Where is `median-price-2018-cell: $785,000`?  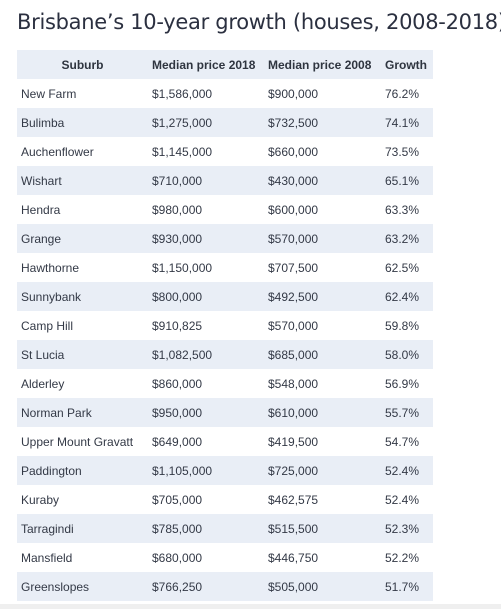 median-price-2018-cell: $785,000 is located at coordinates (206, 528).